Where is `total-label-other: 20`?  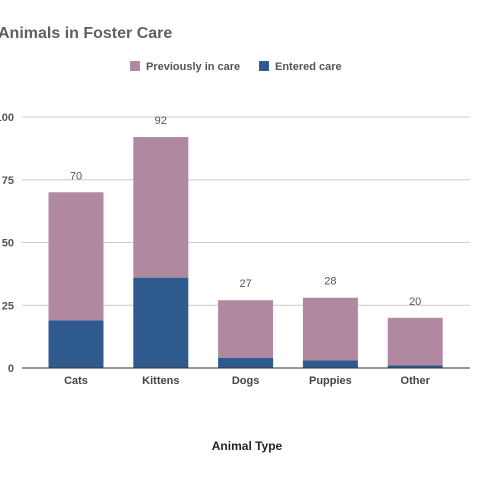
total-label-other: 20 is located at coordinates (415, 302).